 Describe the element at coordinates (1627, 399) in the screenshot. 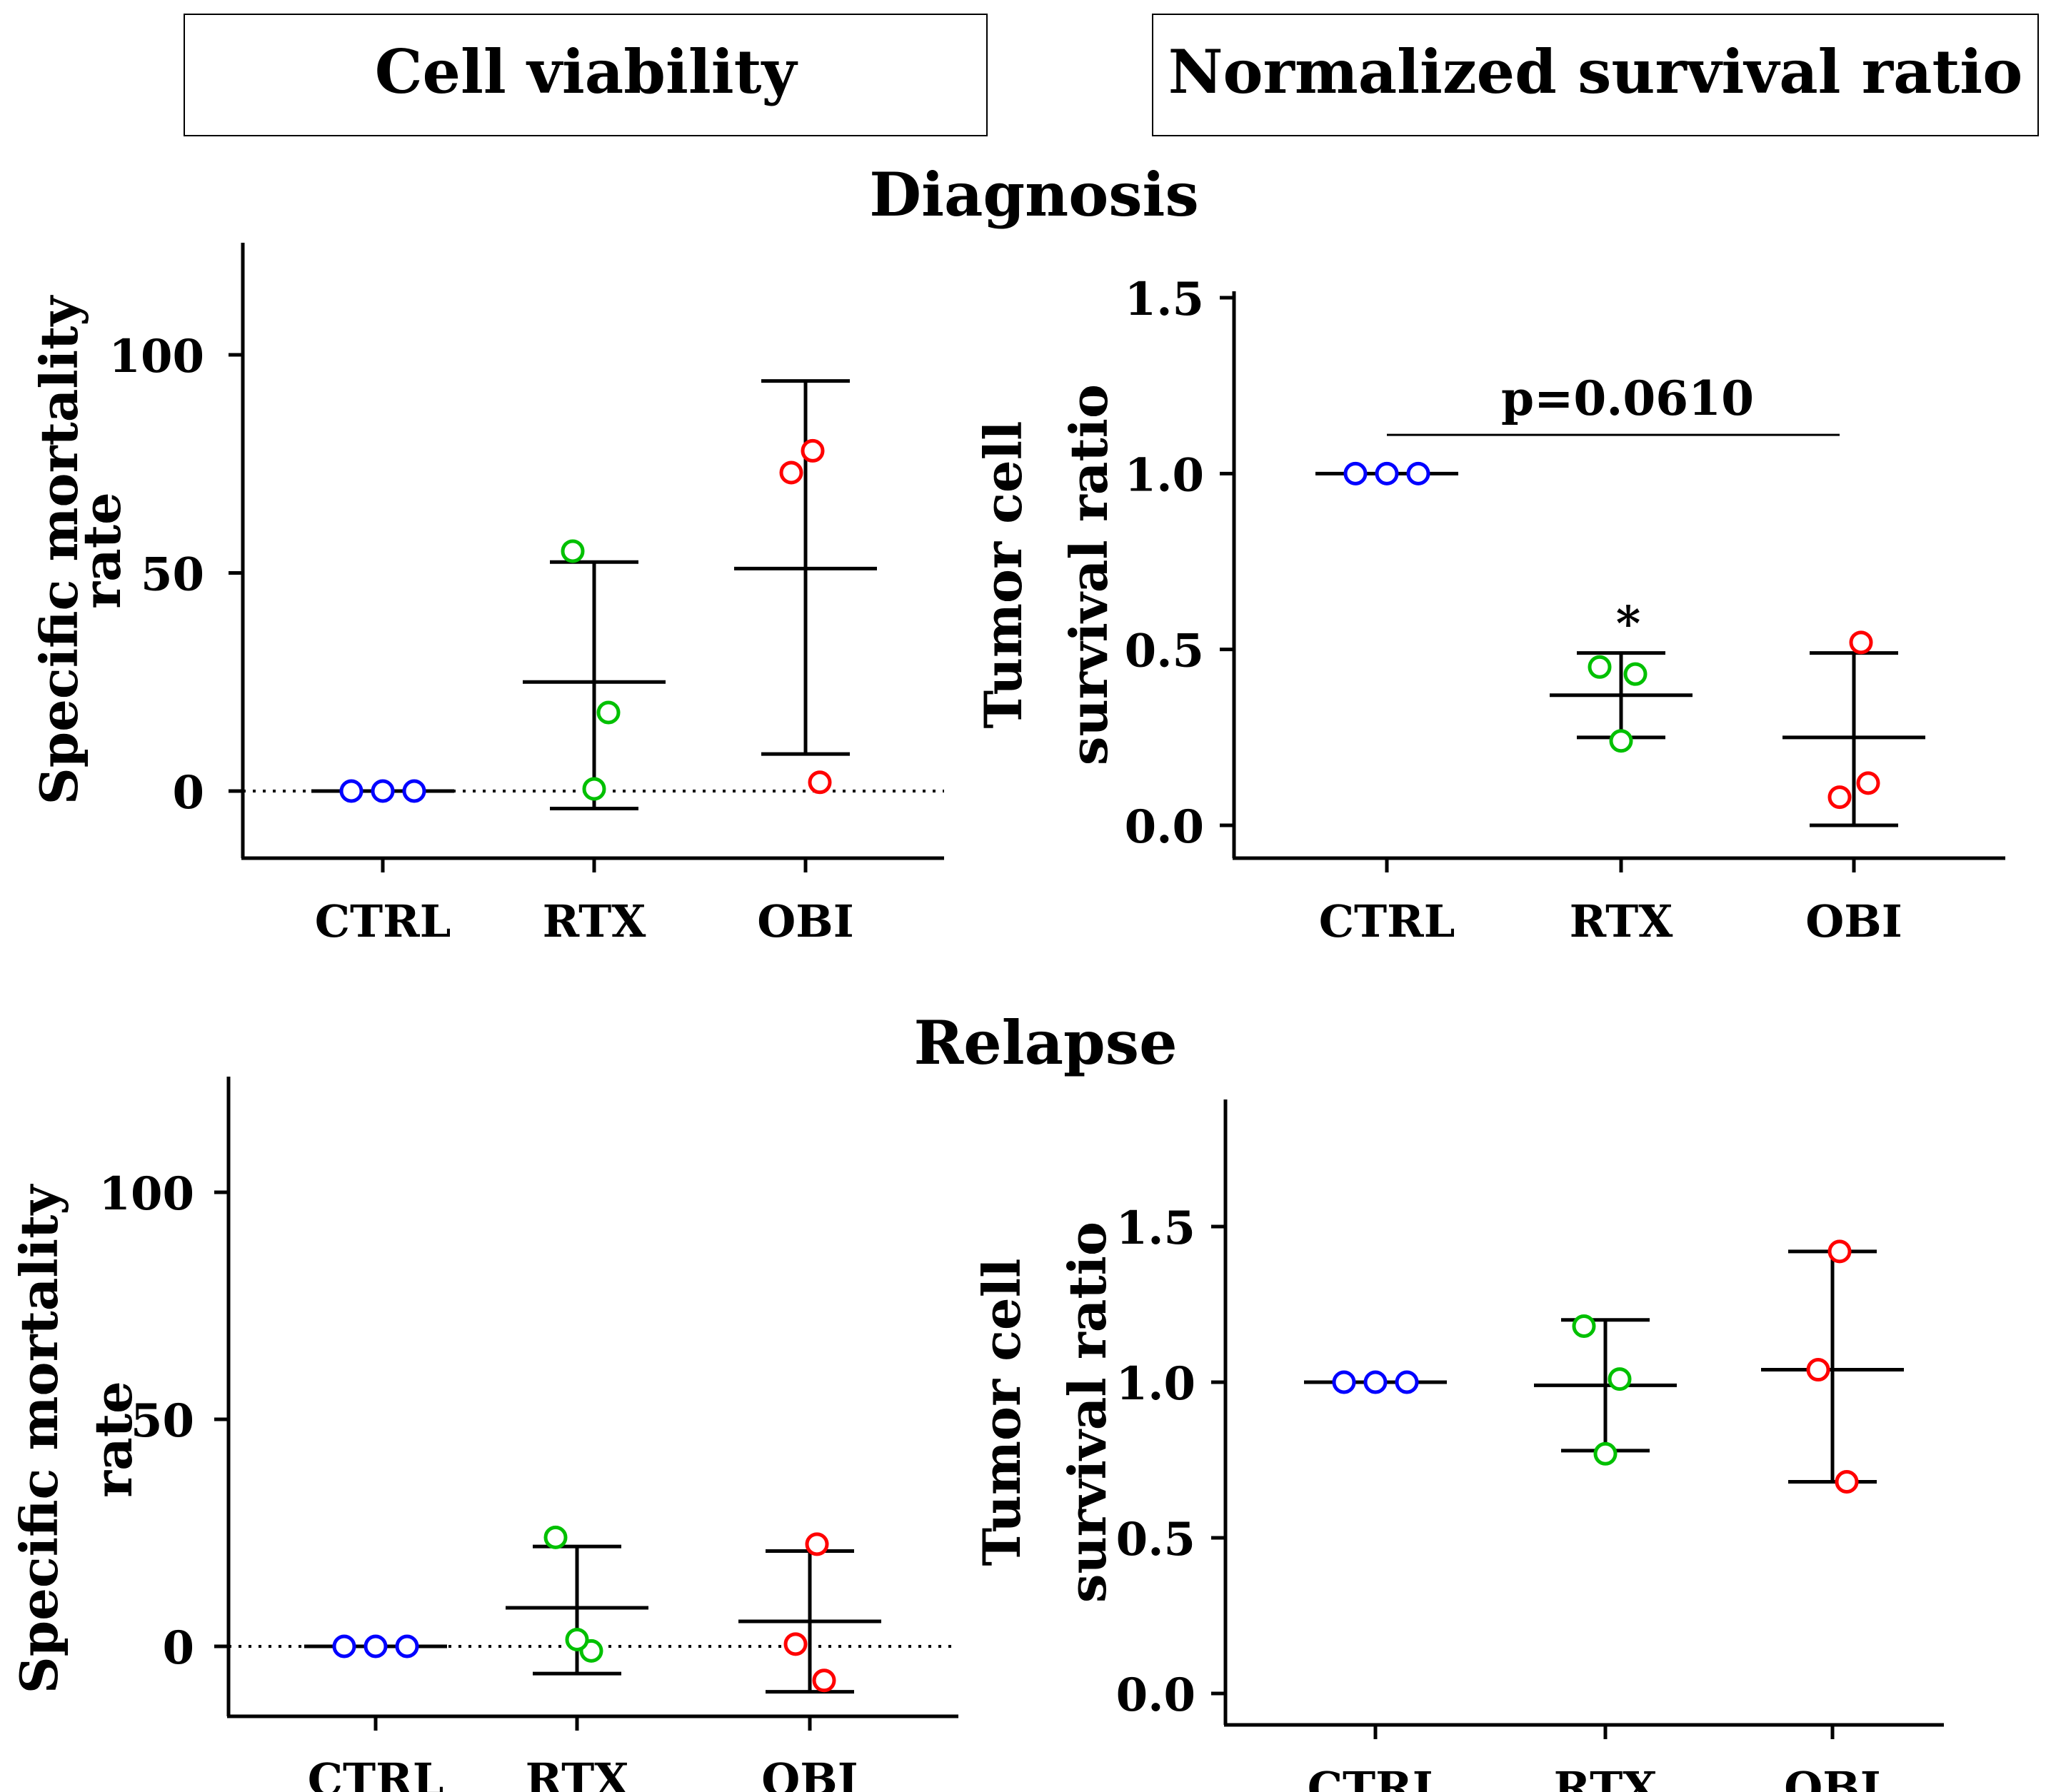

I see `p-value-label: p=0.0610` at that location.